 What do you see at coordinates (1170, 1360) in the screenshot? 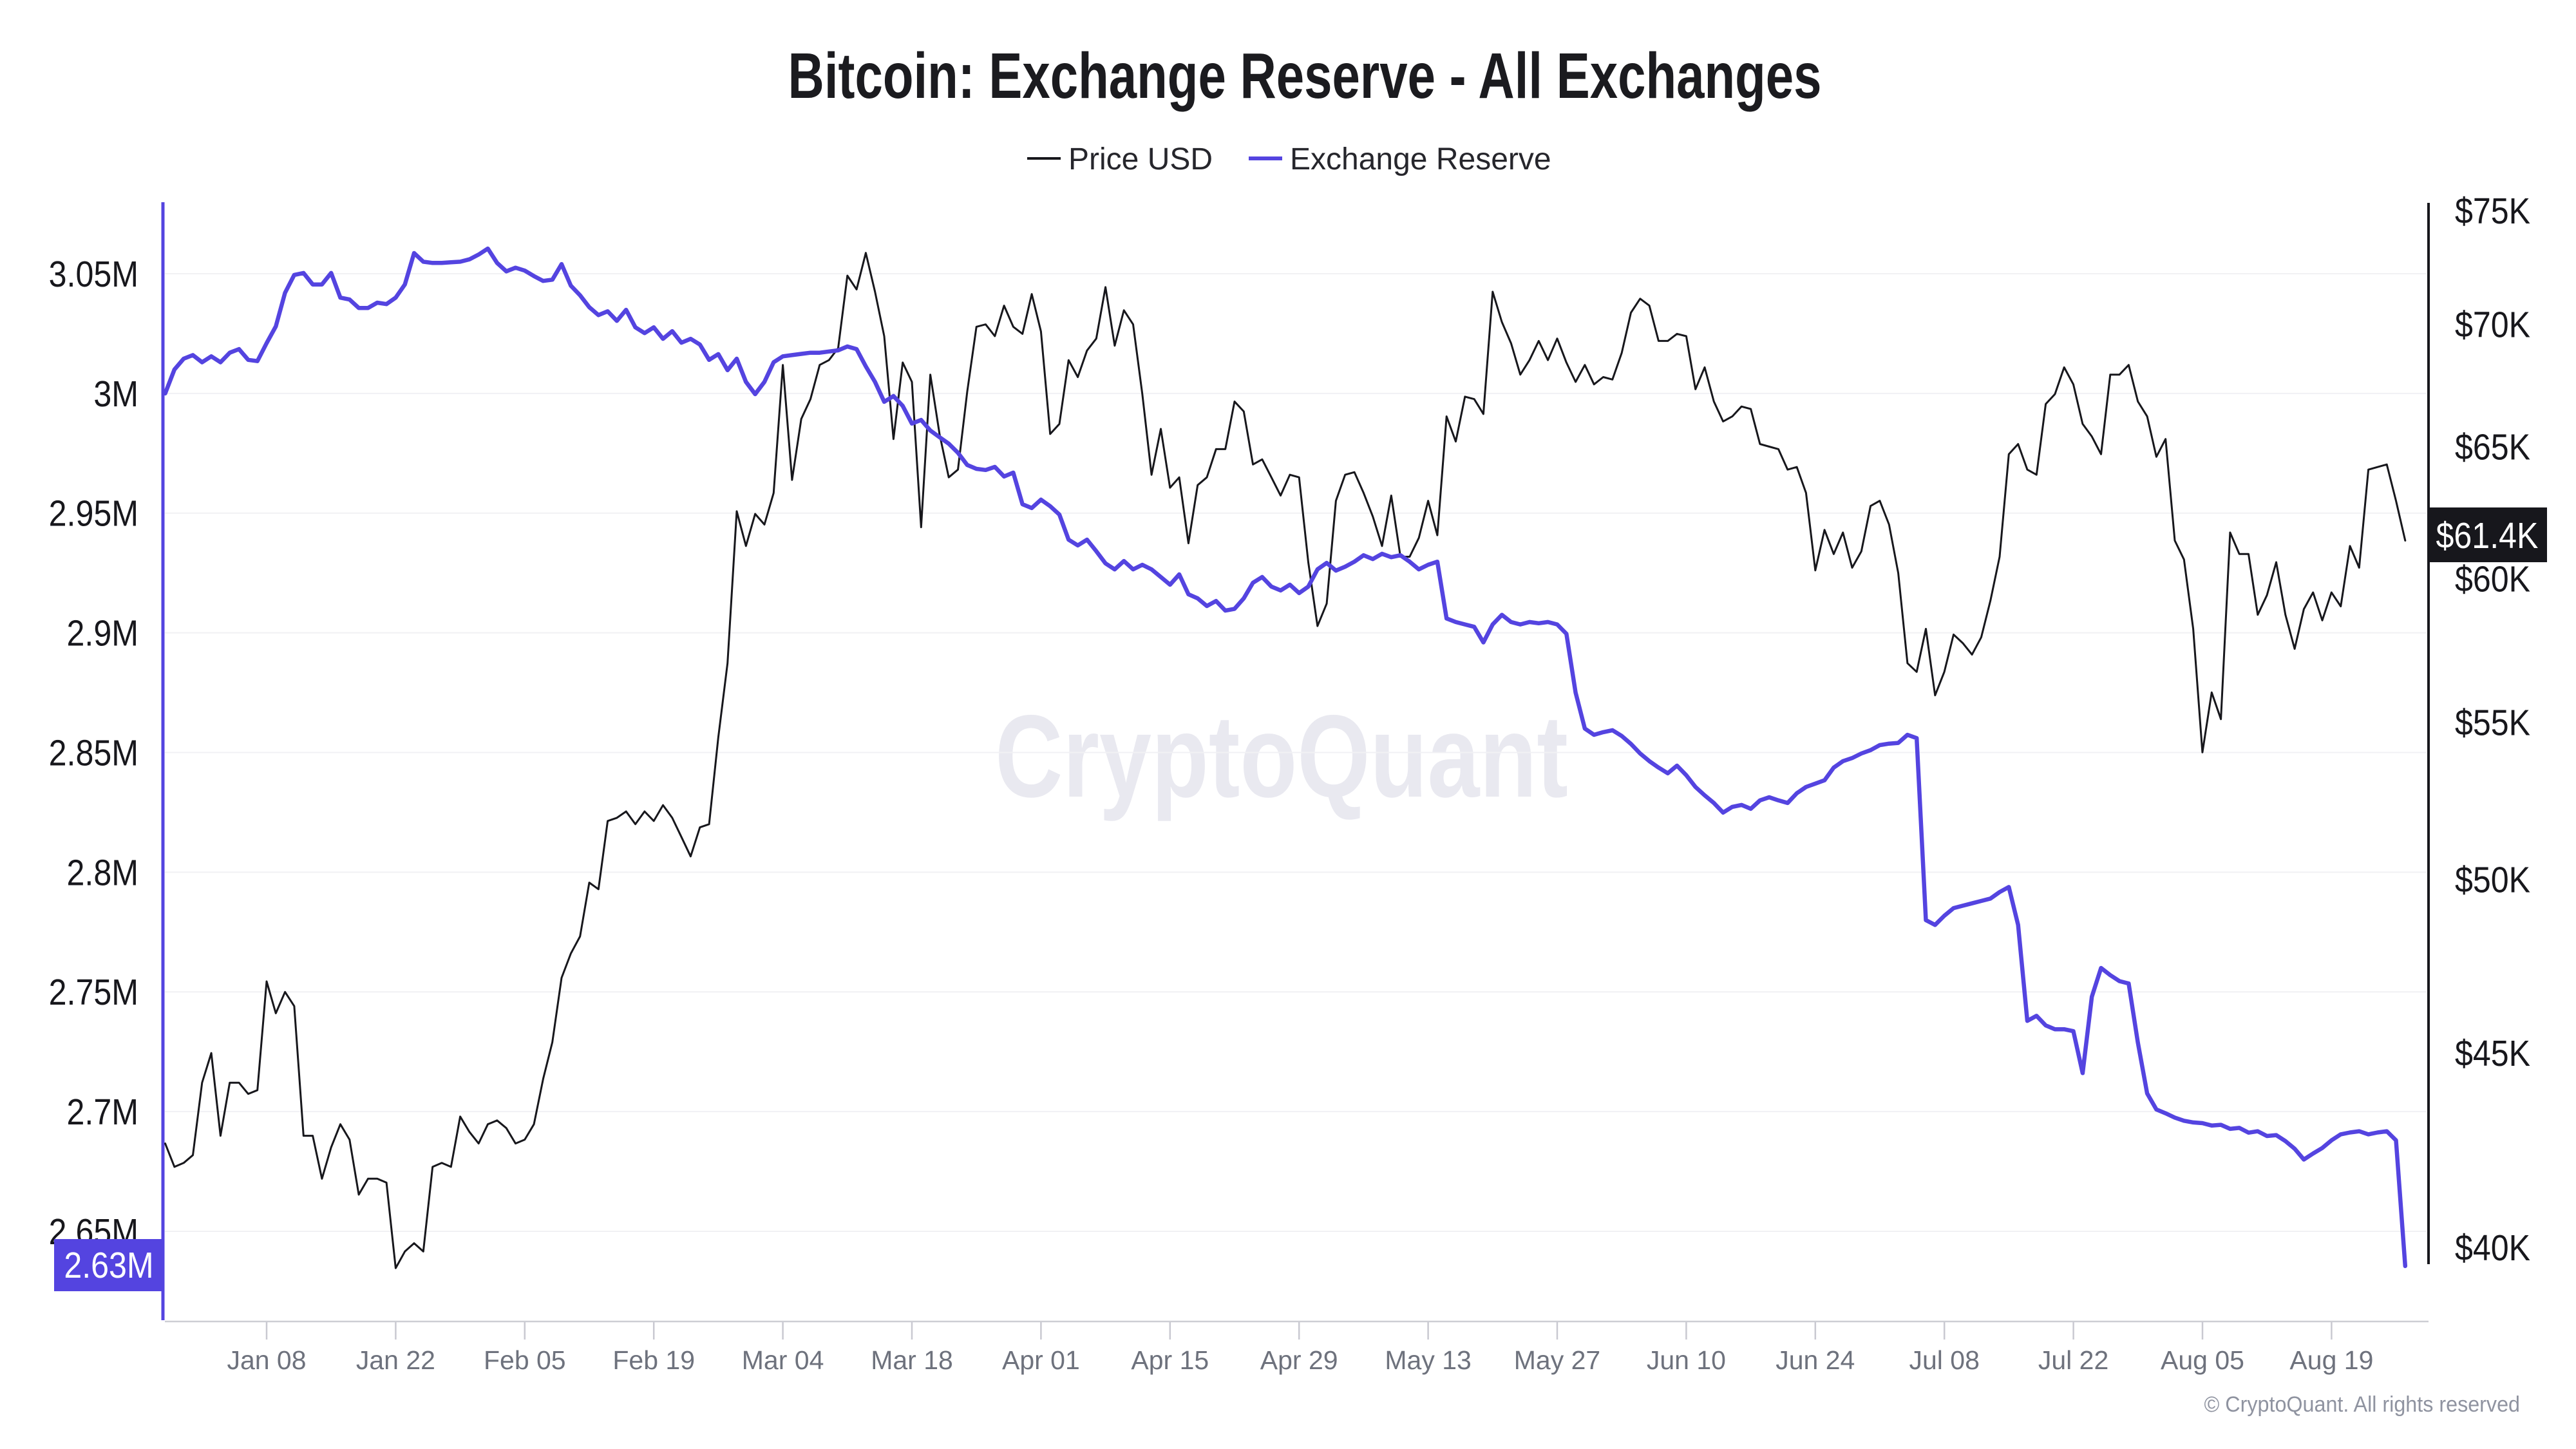
I see `svg-text: Apr 15` at bounding box center [1170, 1360].